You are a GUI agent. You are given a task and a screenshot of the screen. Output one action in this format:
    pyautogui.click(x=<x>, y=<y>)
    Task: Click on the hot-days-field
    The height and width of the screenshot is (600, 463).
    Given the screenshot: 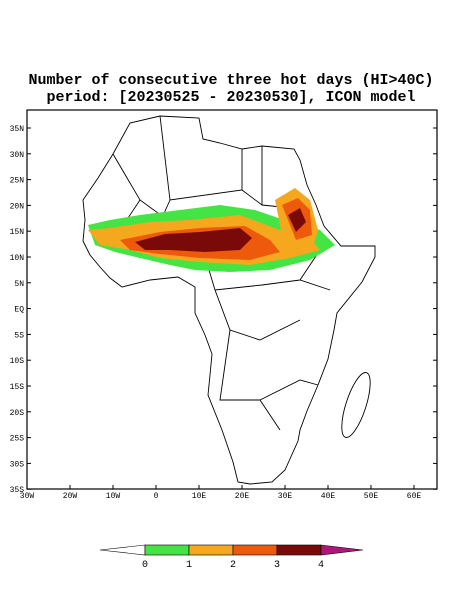 What is the action you would take?
    pyautogui.click(x=211, y=230)
    